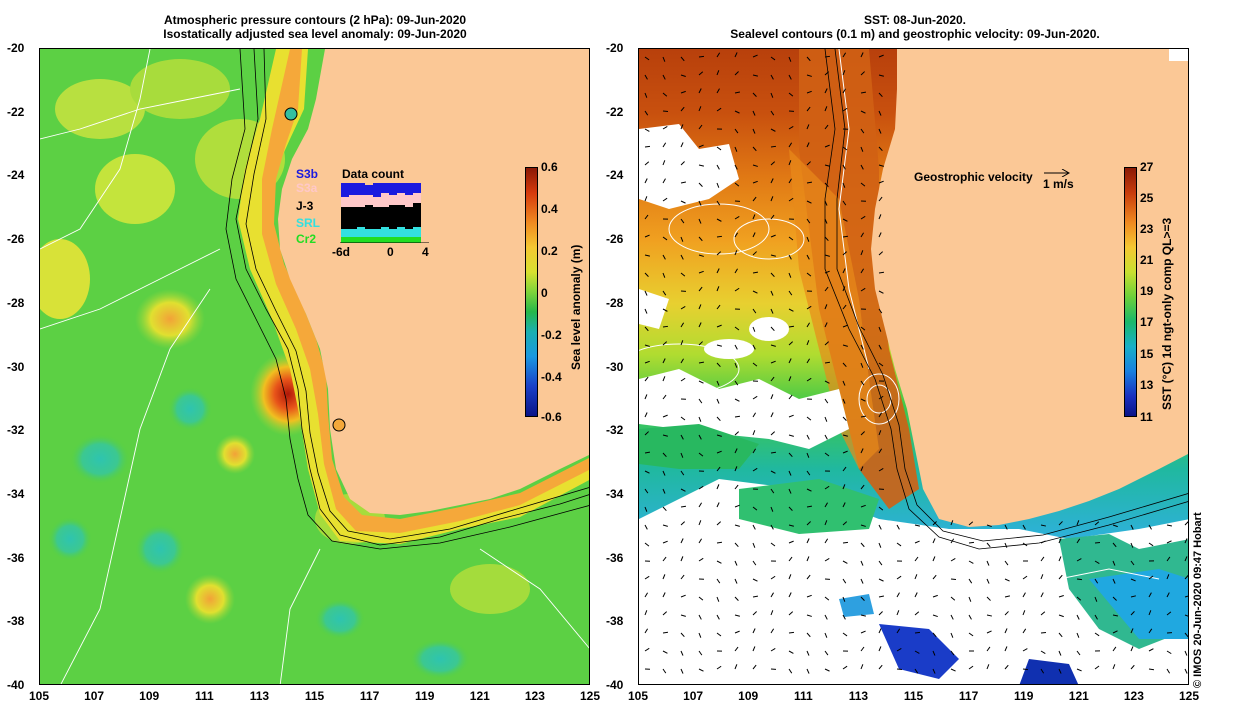  I want to click on data-count-inset: Data count S3b S3a J-3 SRL Cr2 -6d 0 4, so click(365, 217).